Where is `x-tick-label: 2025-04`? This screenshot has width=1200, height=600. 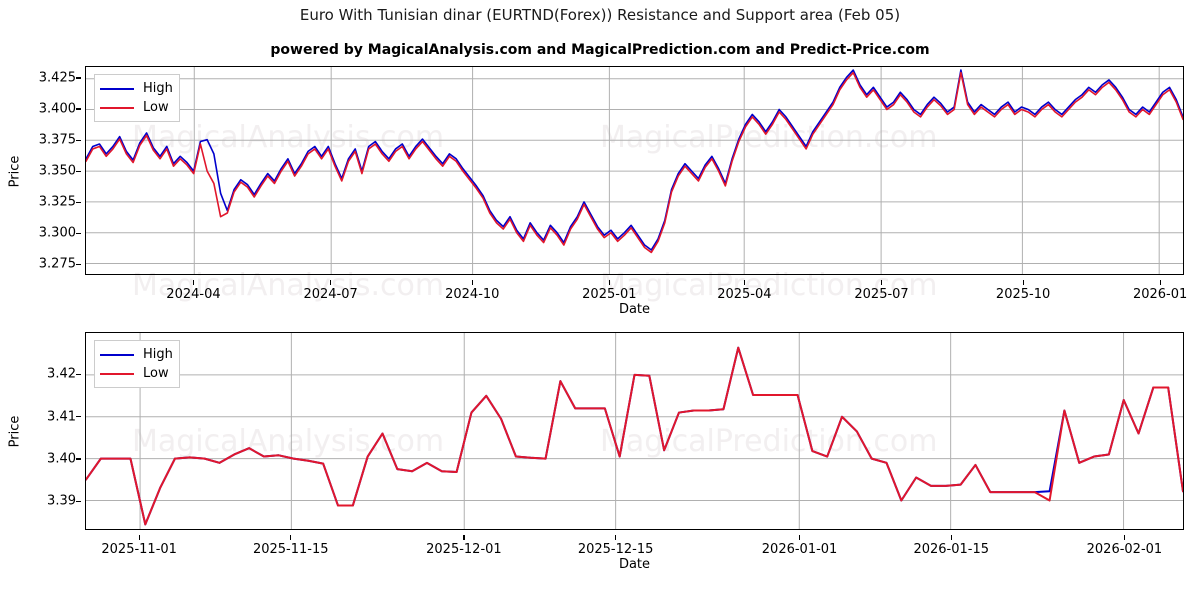 x-tick-label: 2025-04 is located at coordinates (744, 294).